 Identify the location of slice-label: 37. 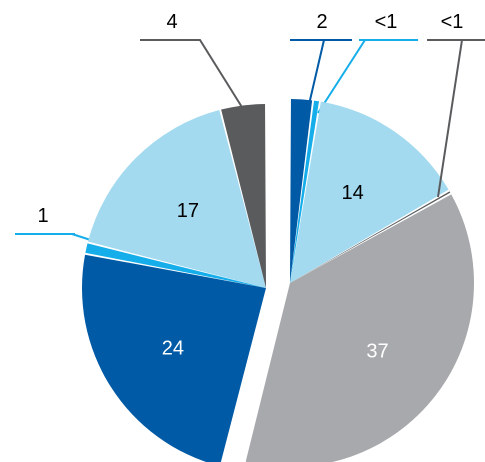
(377, 351).